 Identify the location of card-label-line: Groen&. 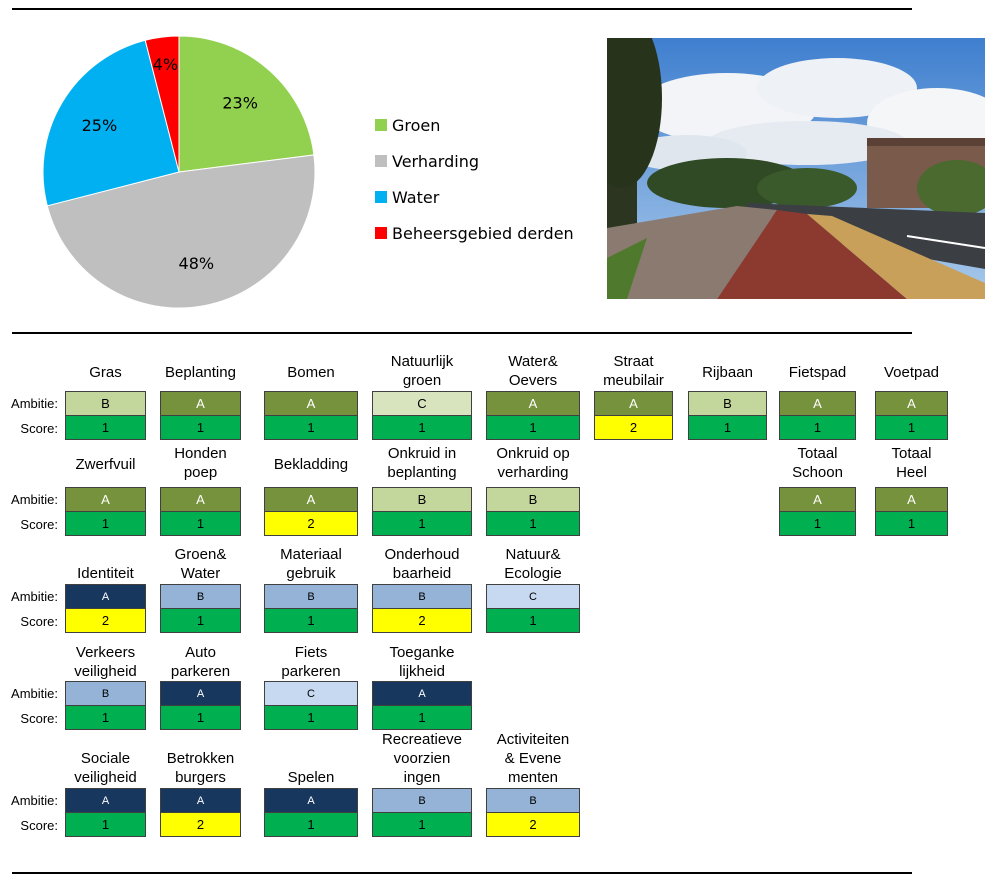
(200, 554).